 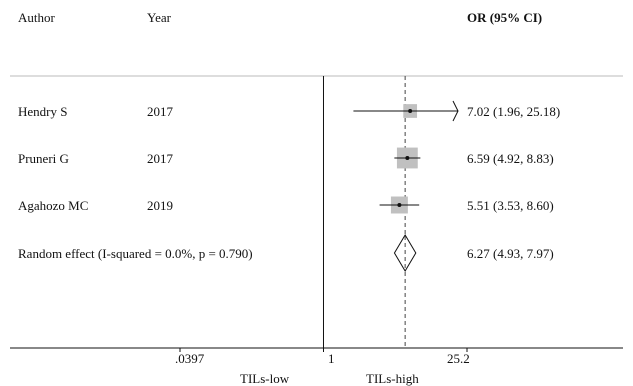 I want to click on or-ci-header: OR (95% CI), so click(x=505, y=17).